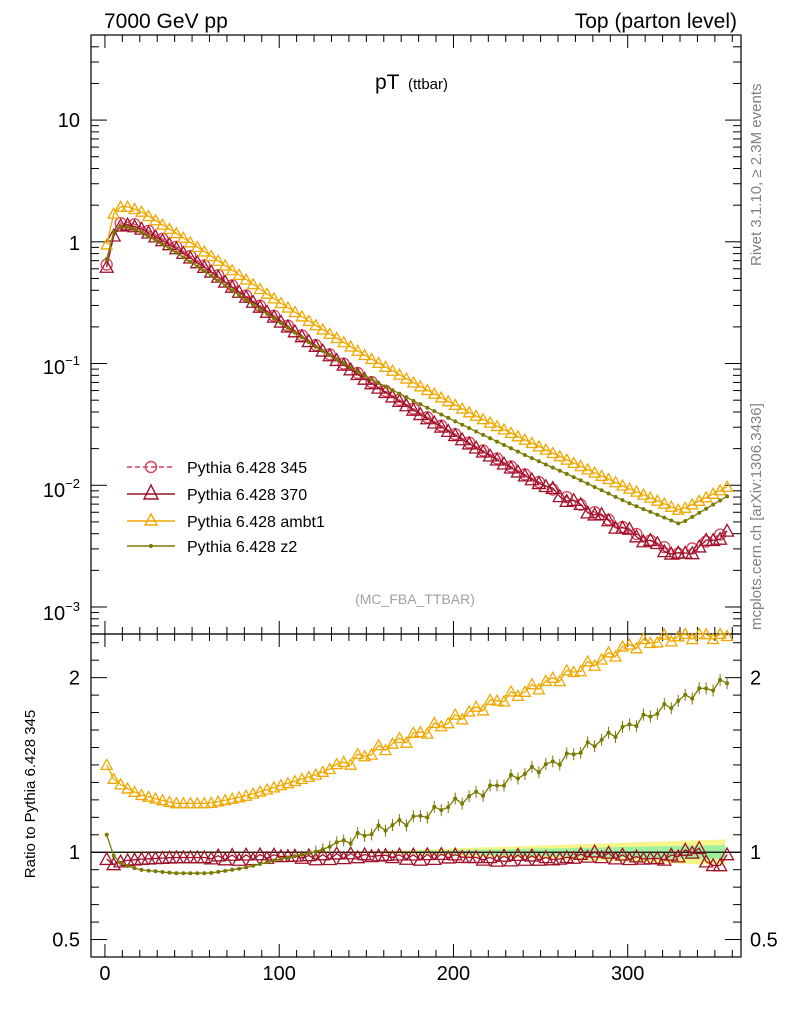  I want to click on legend-label-p345: Pythia 6.428 345, so click(247, 468).